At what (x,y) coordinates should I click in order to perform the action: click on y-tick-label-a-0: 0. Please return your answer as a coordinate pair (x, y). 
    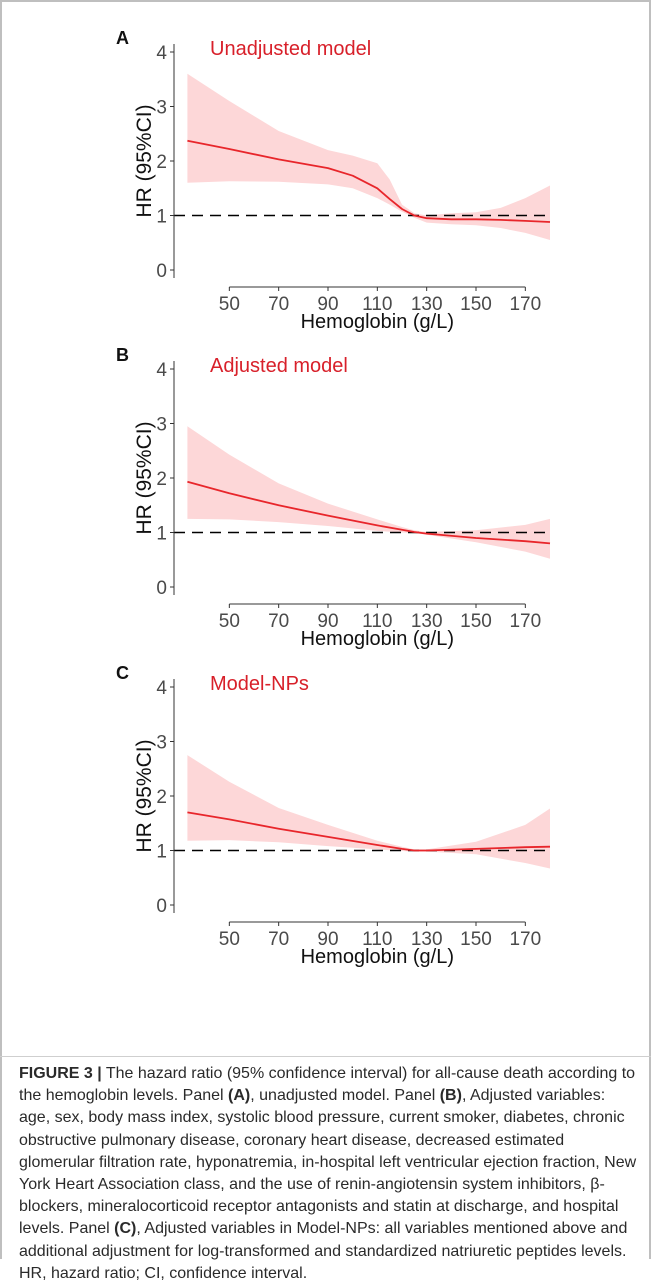
    Looking at the image, I should click on (161, 271).